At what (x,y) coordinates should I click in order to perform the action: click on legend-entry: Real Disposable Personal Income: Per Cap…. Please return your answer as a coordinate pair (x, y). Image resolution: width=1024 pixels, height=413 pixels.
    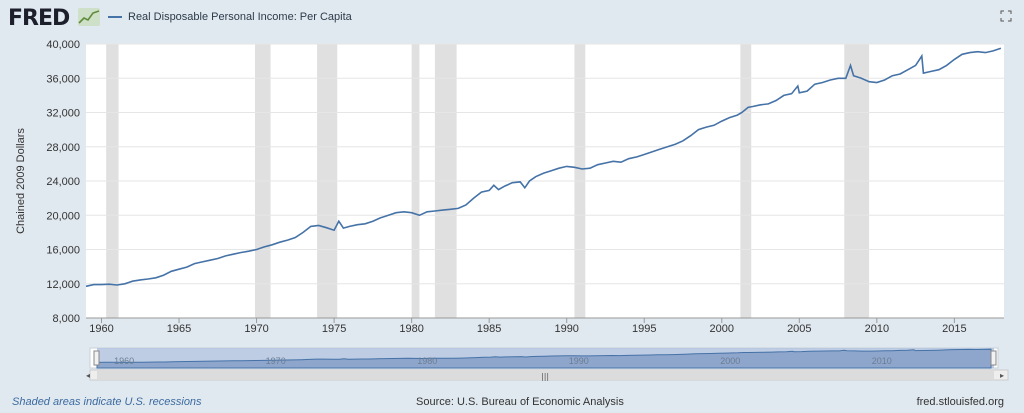
    Looking at the image, I should click on (230, 17).